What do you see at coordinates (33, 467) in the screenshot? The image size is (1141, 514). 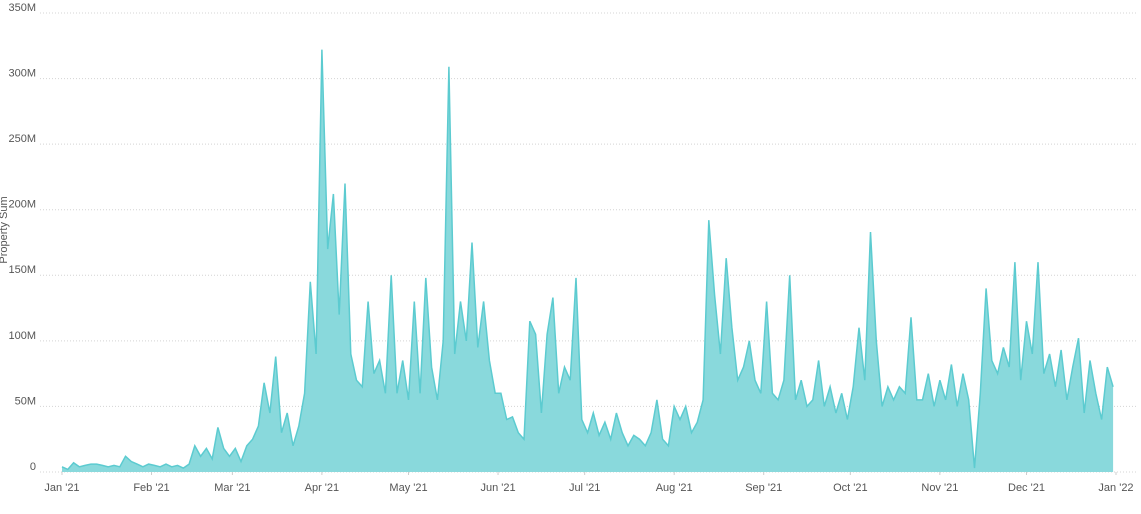 I see `y-tick-label: 0` at bounding box center [33, 467].